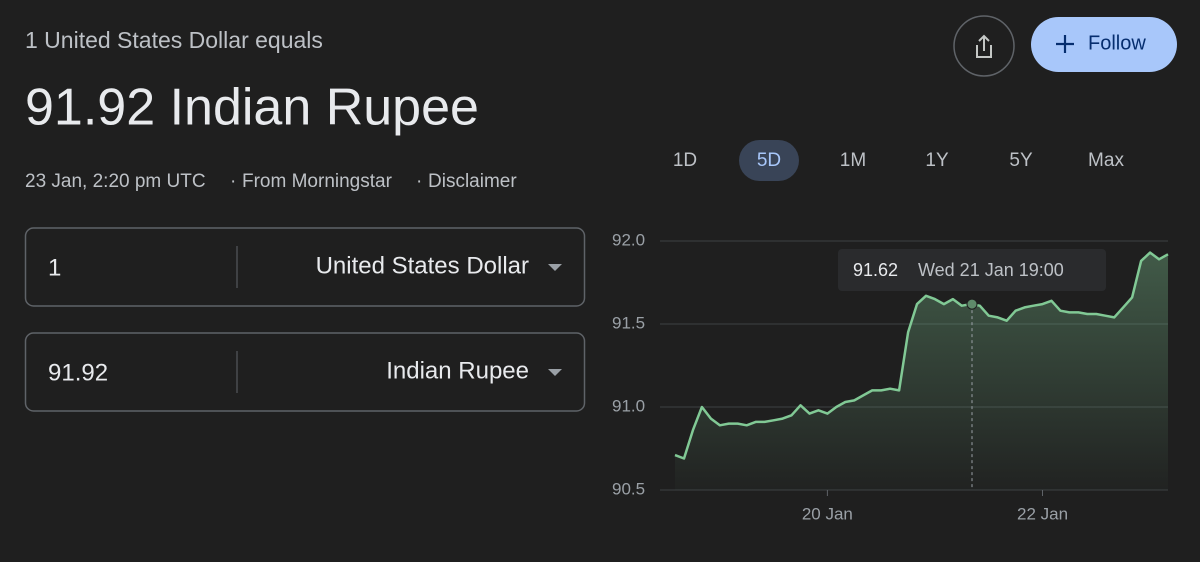 The image size is (1200, 562). I want to click on share-icon, so click(984, 46).